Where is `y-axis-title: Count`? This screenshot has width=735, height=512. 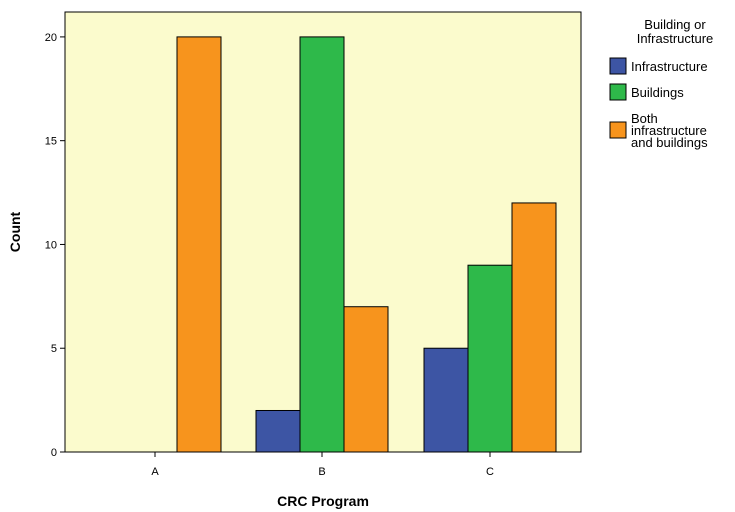
y-axis-title: Count is located at coordinates (15, 231).